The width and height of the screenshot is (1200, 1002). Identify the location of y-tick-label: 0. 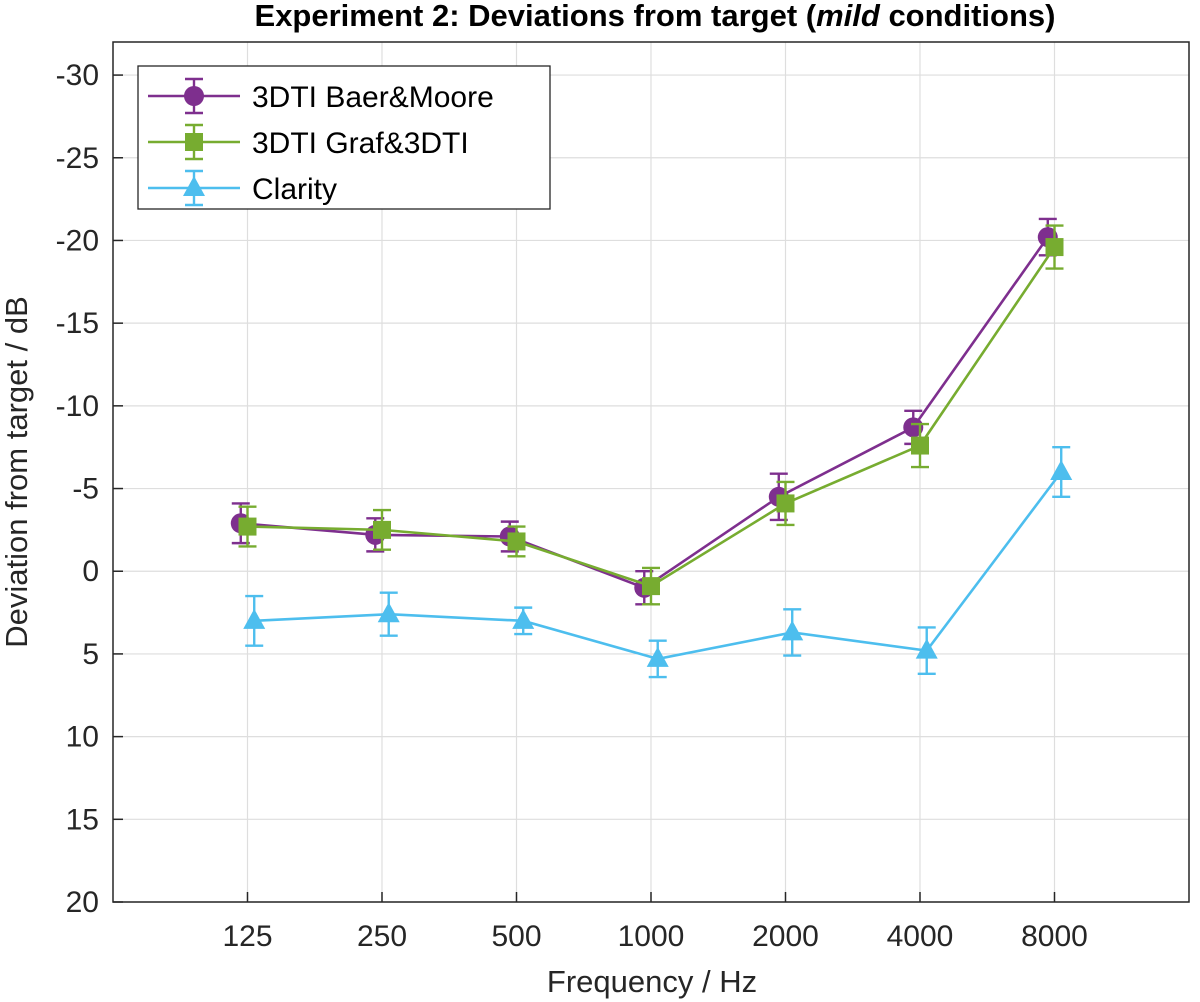
(90, 571).